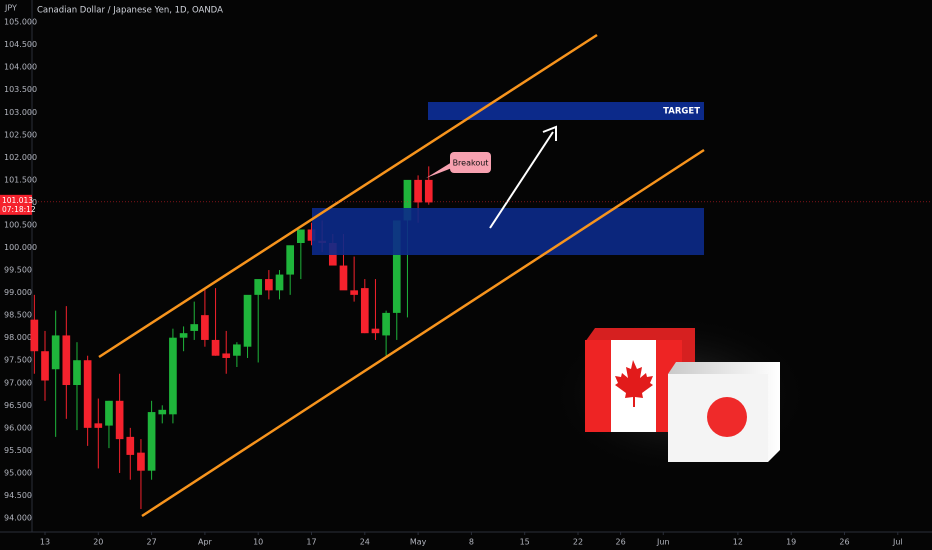 The height and width of the screenshot is (550, 932). Describe the element at coordinates (681, 112) in the screenshot. I see `target-label: TARGET` at that location.